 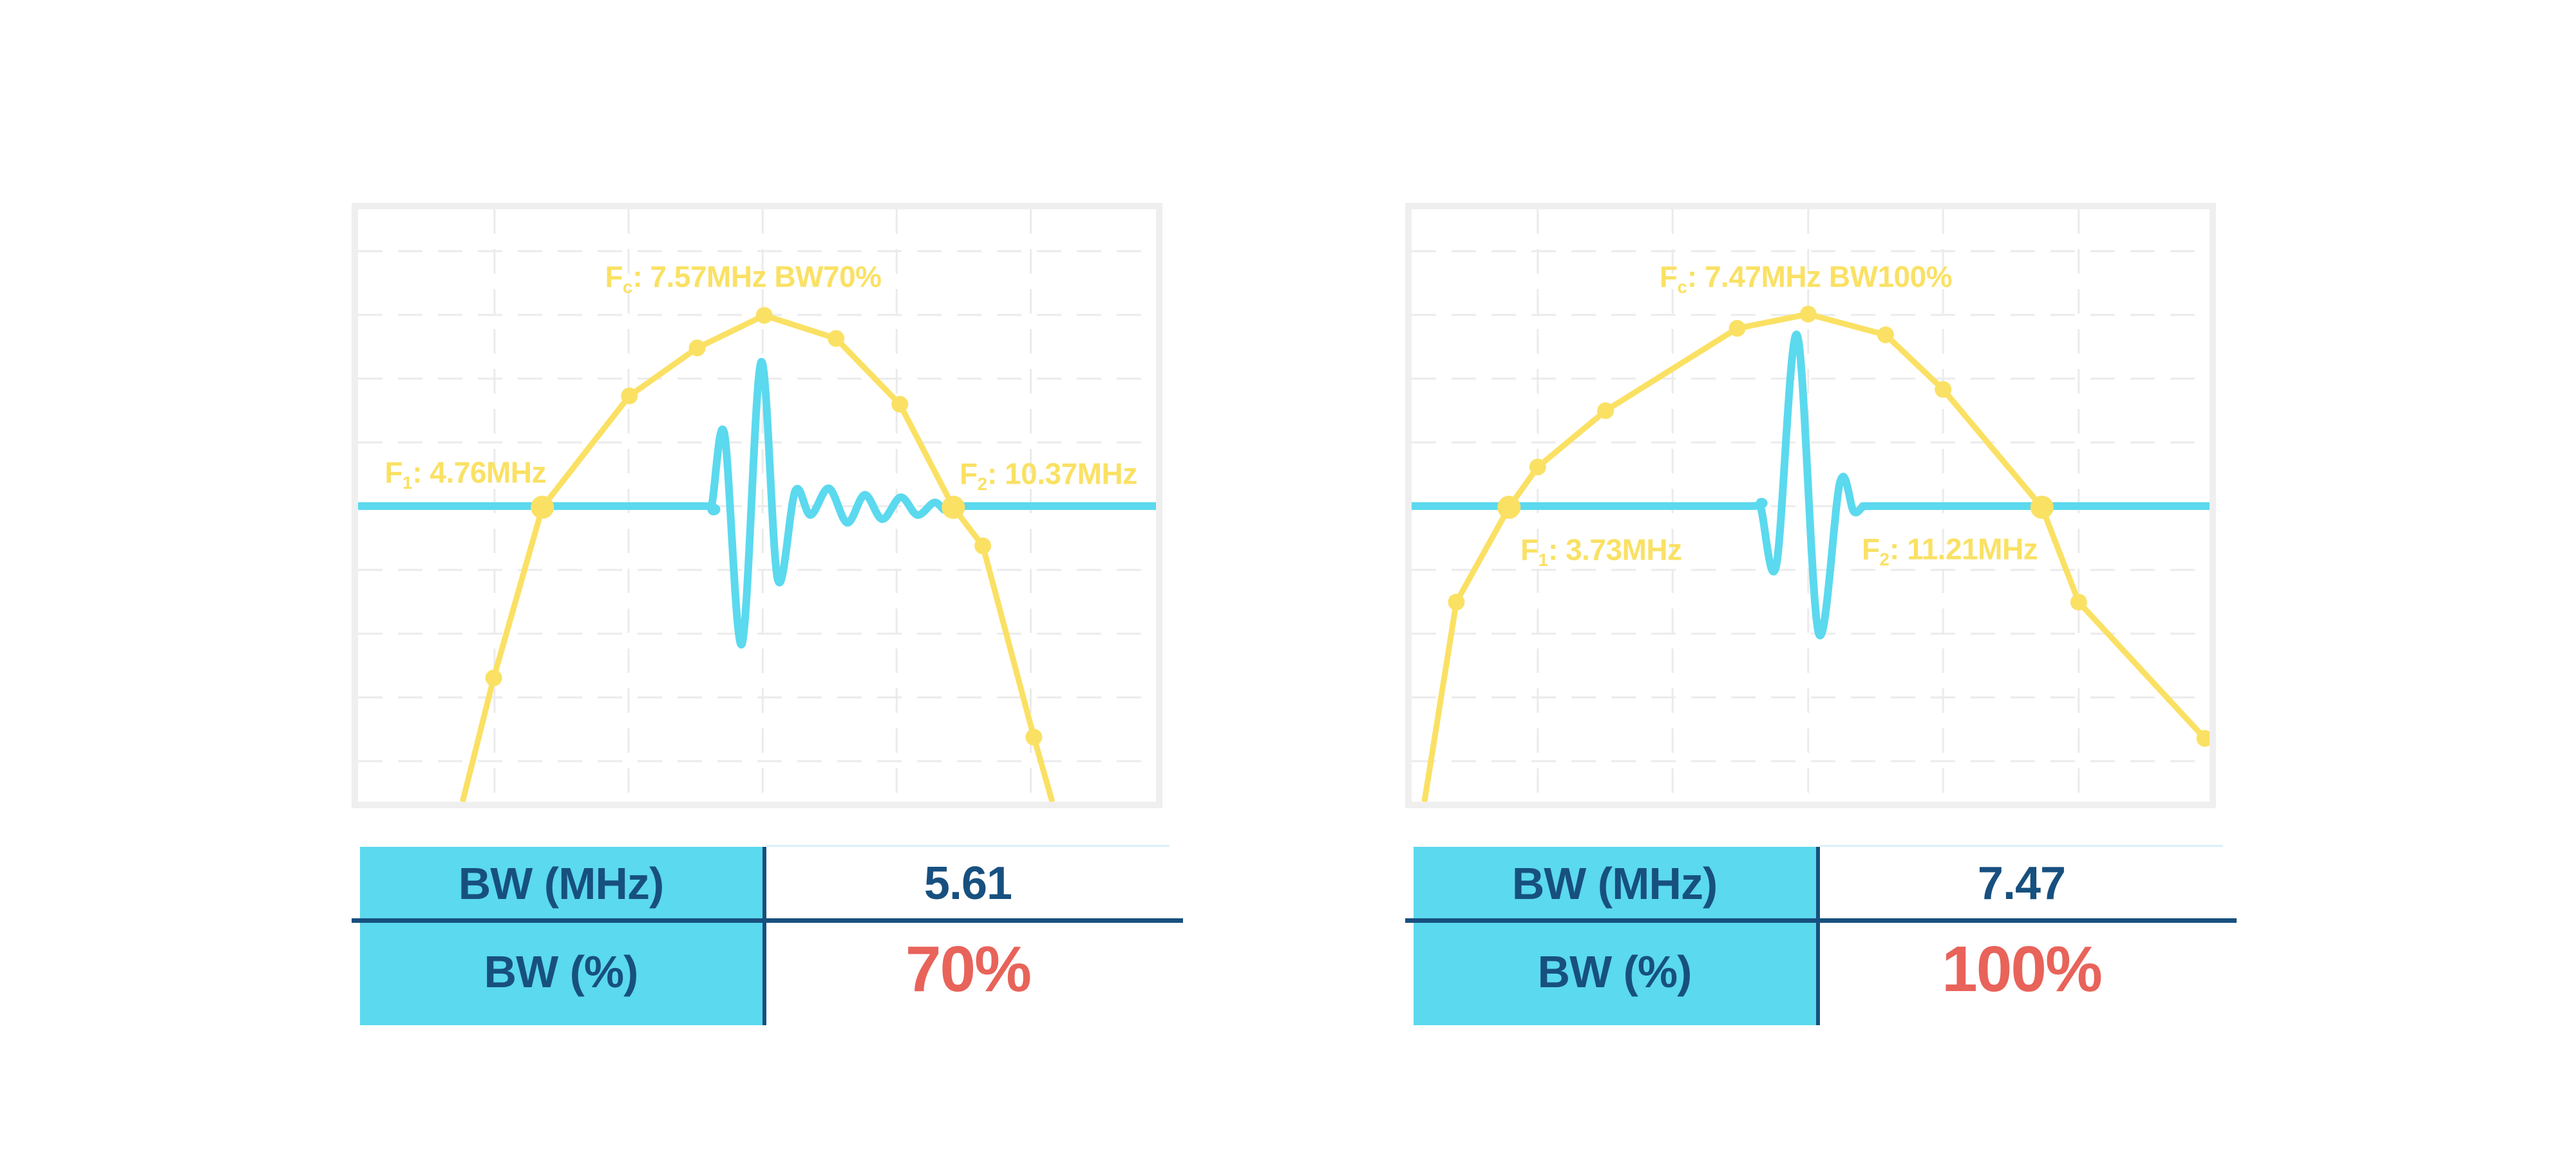 What do you see at coordinates (1615, 550) in the screenshot?
I see `f1-text: : 3.73MHz` at bounding box center [1615, 550].